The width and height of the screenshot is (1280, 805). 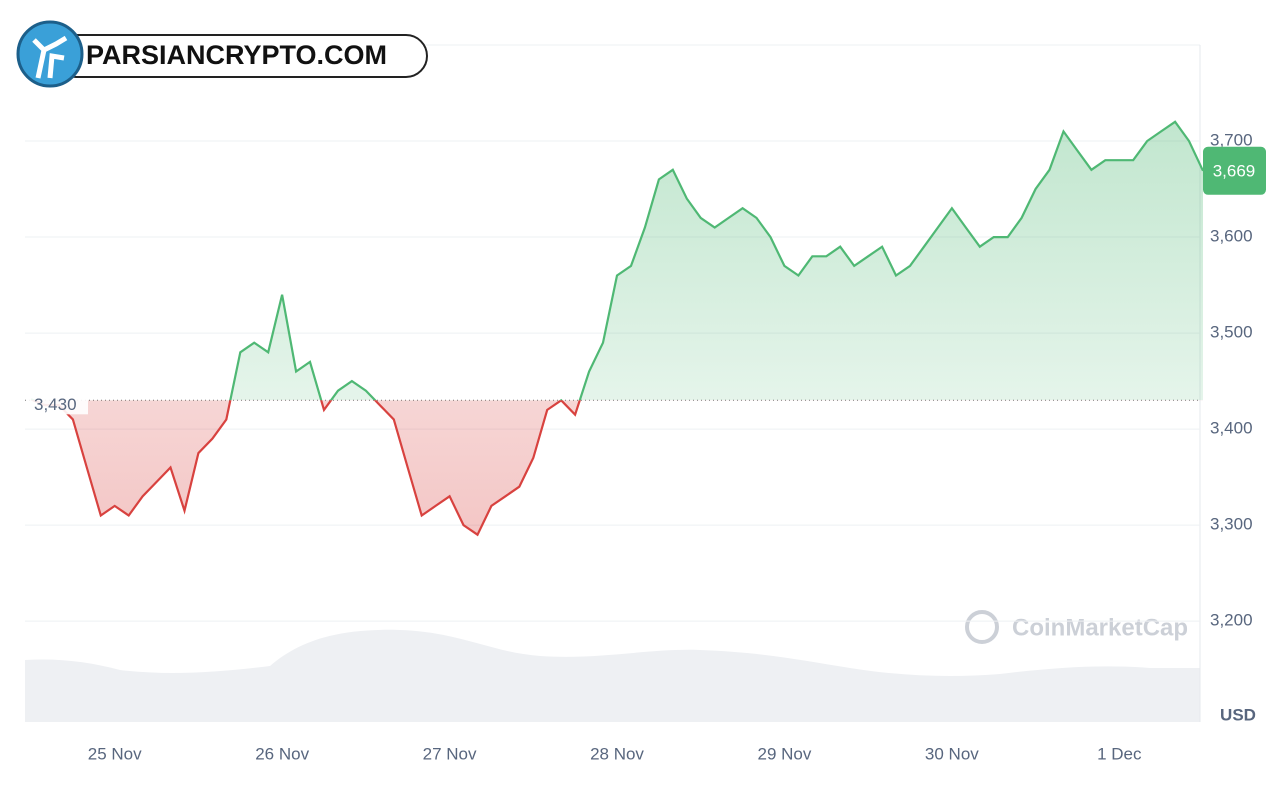 What do you see at coordinates (982, 627) in the screenshot?
I see `watermark-icon` at bounding box center [982, 627].